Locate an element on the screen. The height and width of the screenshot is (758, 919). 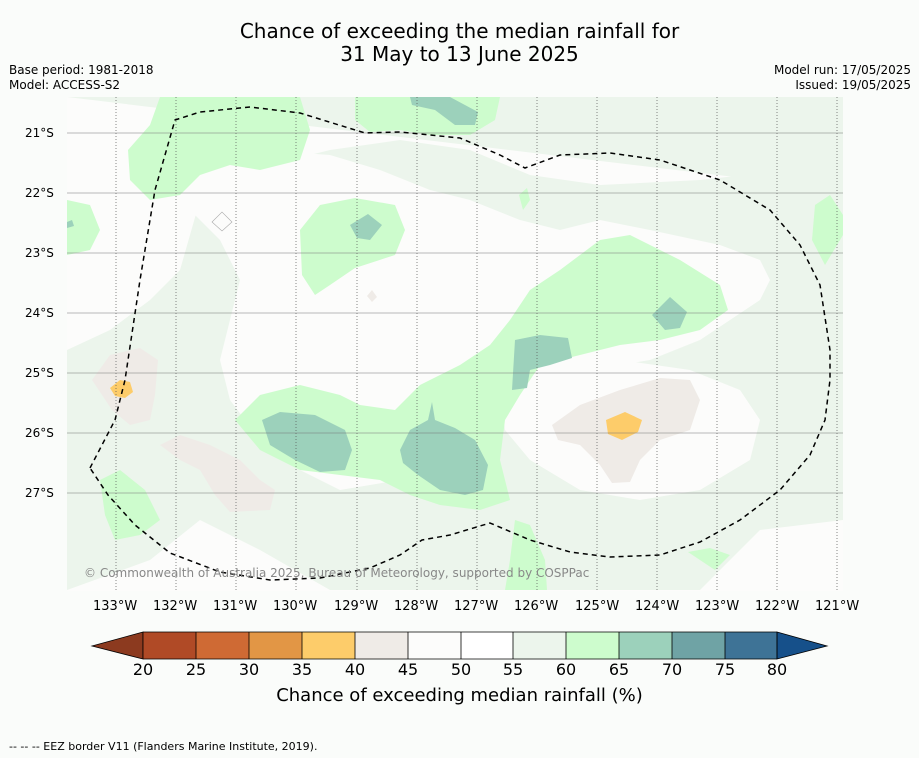
lon-label-122w: 122°W is located at coordinates (777, 606).